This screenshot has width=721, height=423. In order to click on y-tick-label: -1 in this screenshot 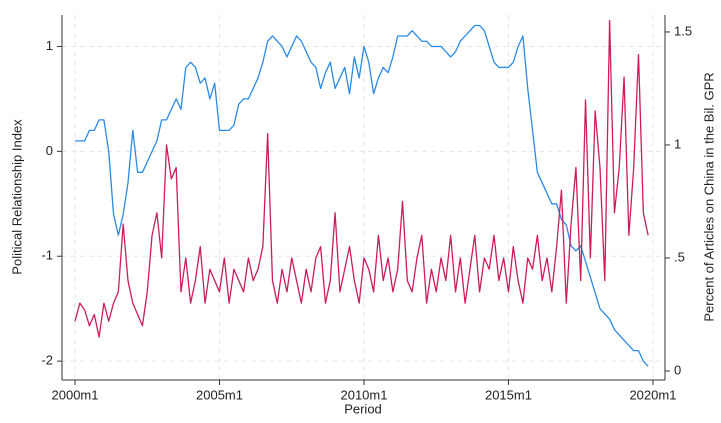, I will do `click(47, 255)`.